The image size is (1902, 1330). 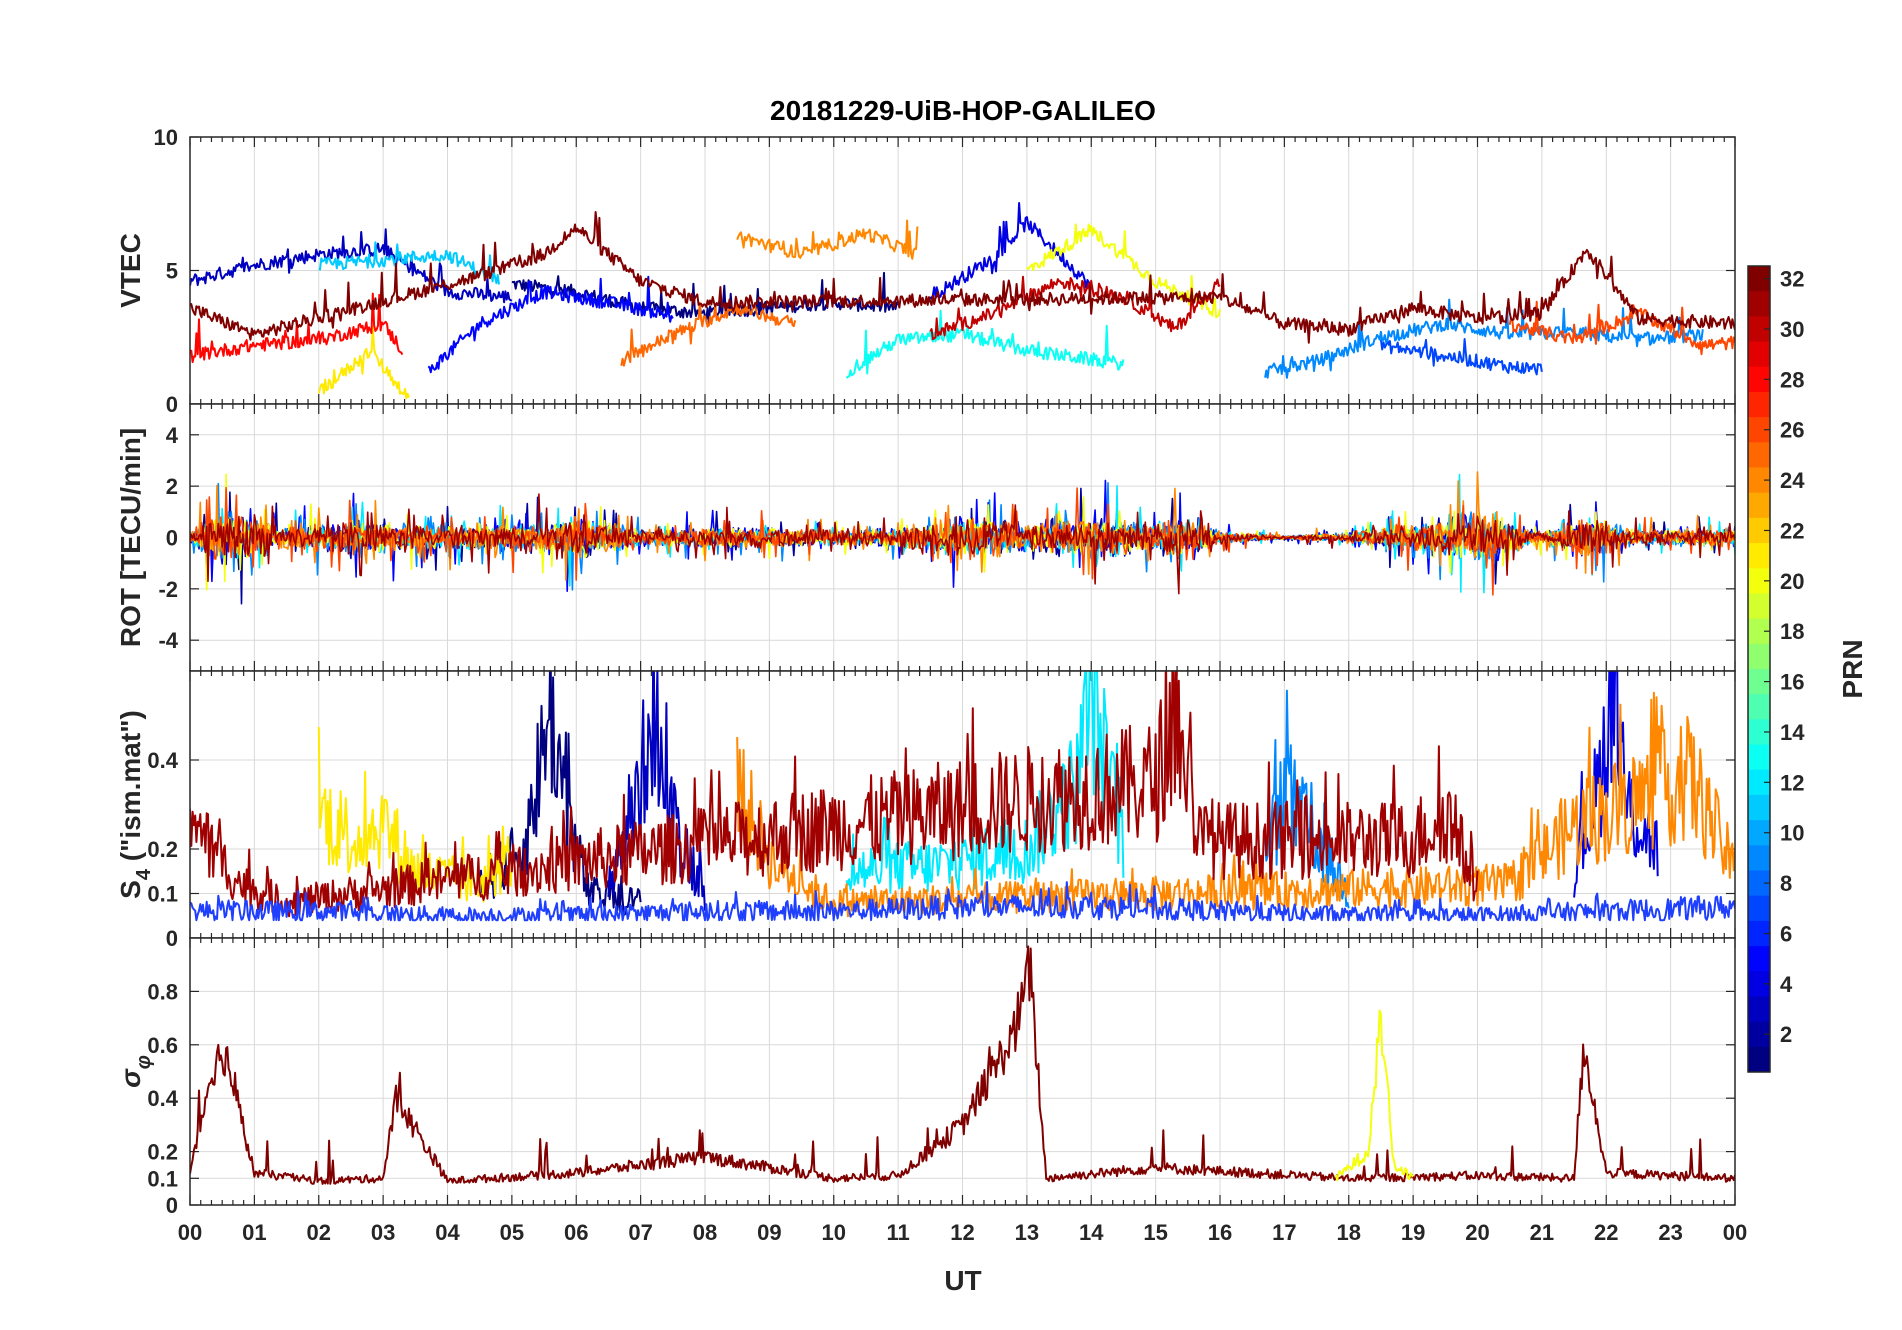 I want to click on colorbar-tick-label: 16, so click(x=1792, y=682).